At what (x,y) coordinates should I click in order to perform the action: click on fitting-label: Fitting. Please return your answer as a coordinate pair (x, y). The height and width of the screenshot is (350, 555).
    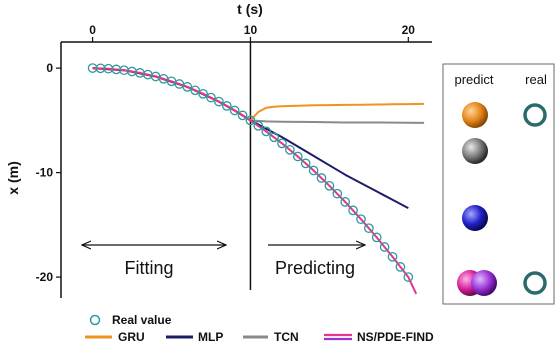
    Looking at the image, I should click on (148, 268).